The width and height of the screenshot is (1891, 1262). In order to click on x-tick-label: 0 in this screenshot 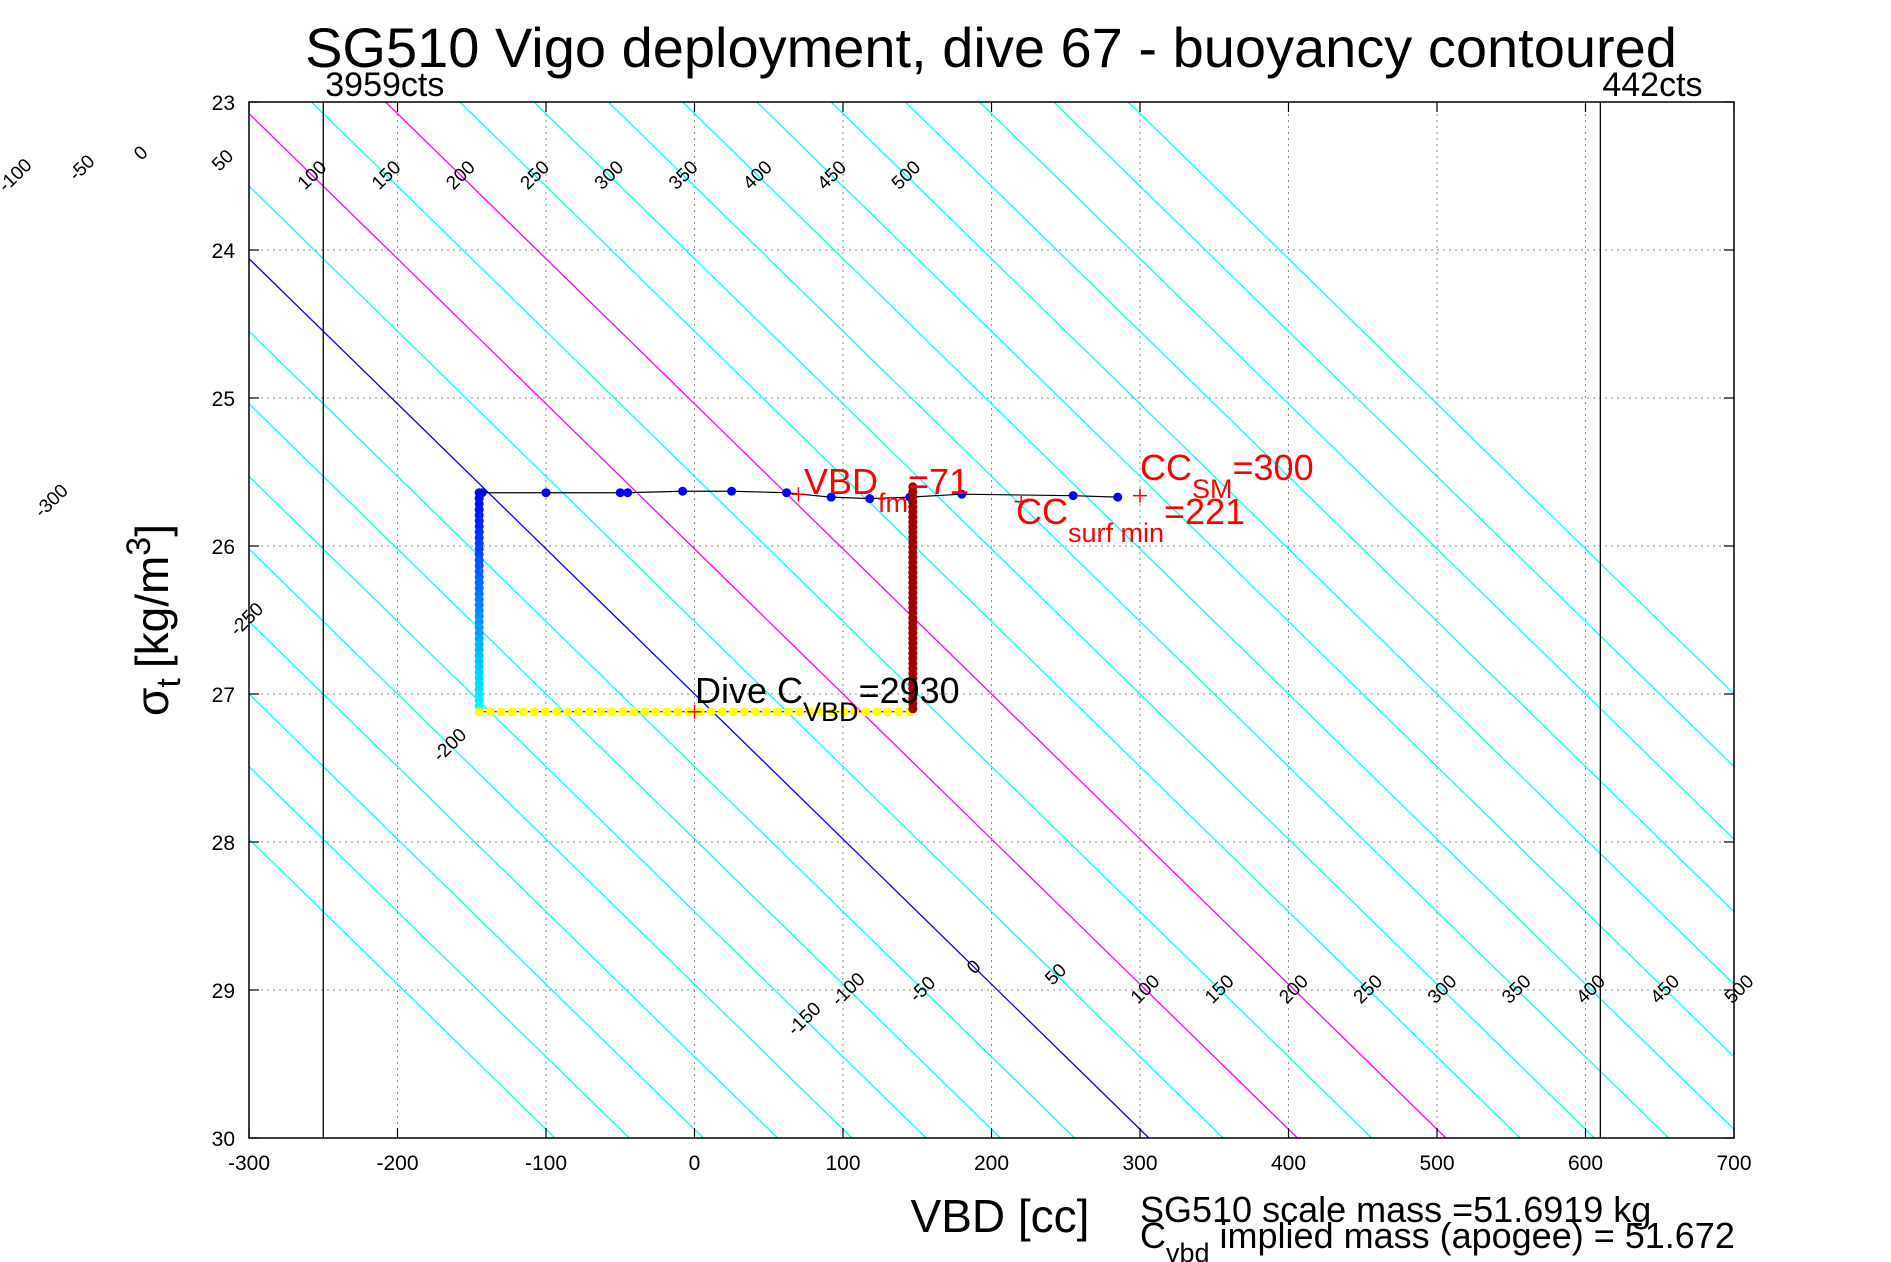, I will do `click(695, 1163)`.